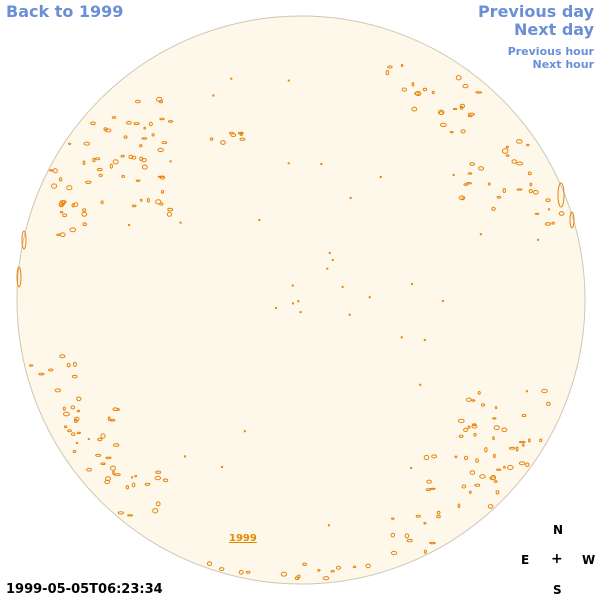 This screenshot has height=600, width=600. What do you see at coordinates (243, 538) in the screenshot?
I see `year-link: 1999` at bounding box center [243, 538].